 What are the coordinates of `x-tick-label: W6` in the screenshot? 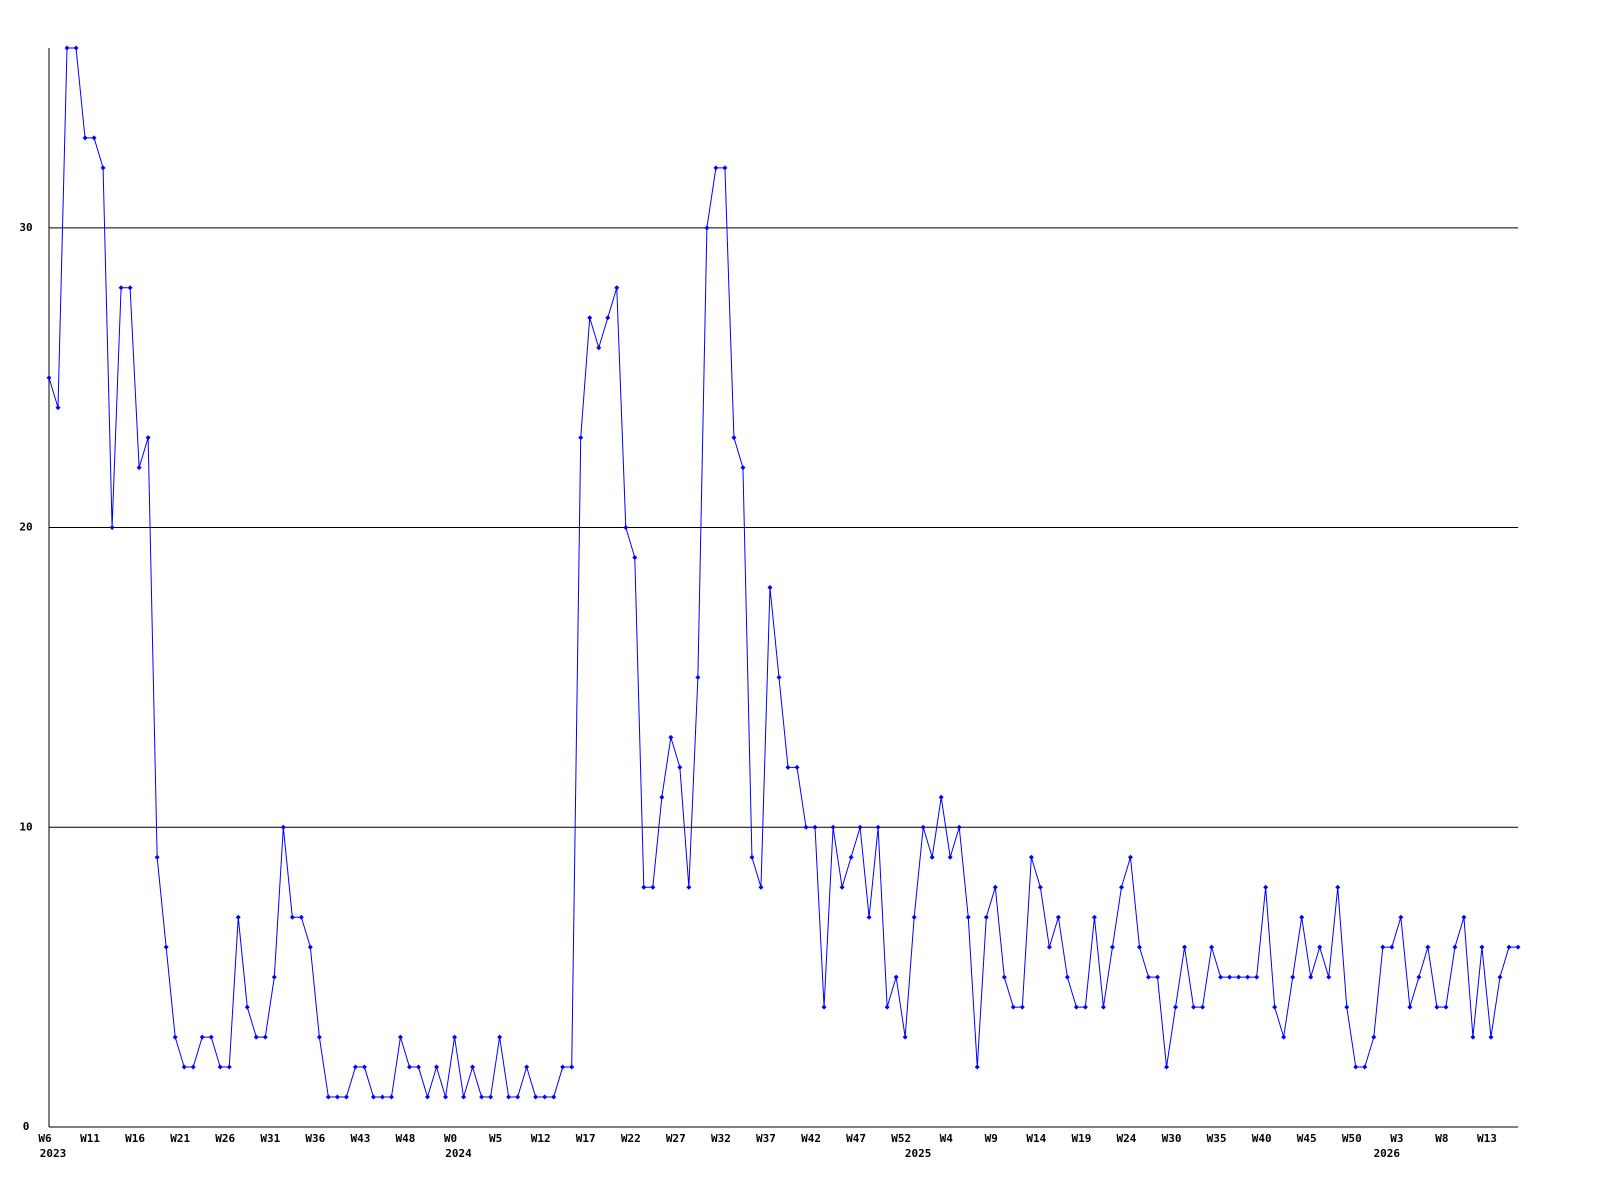 It's located at (45, 1138).